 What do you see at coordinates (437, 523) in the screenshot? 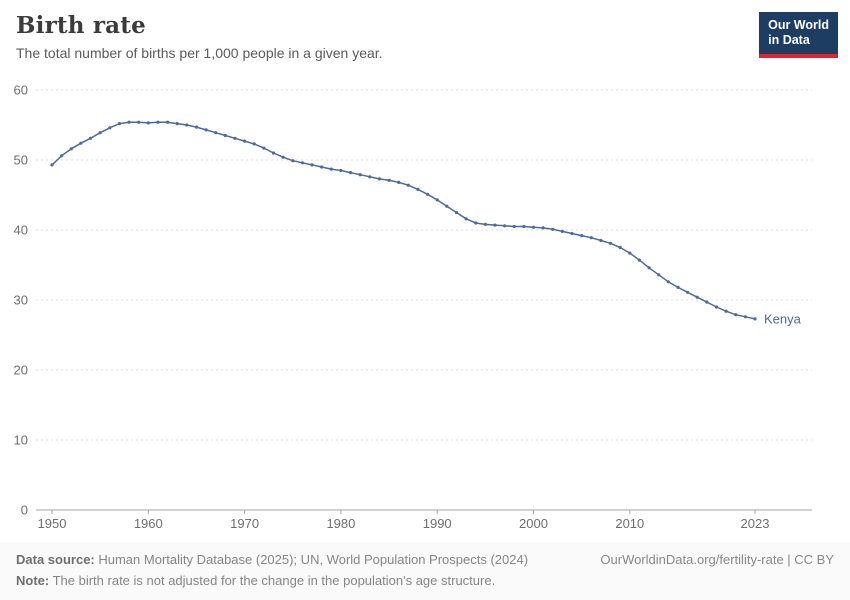
I see `svg-text: 1990` at bounding box center [437, 523].